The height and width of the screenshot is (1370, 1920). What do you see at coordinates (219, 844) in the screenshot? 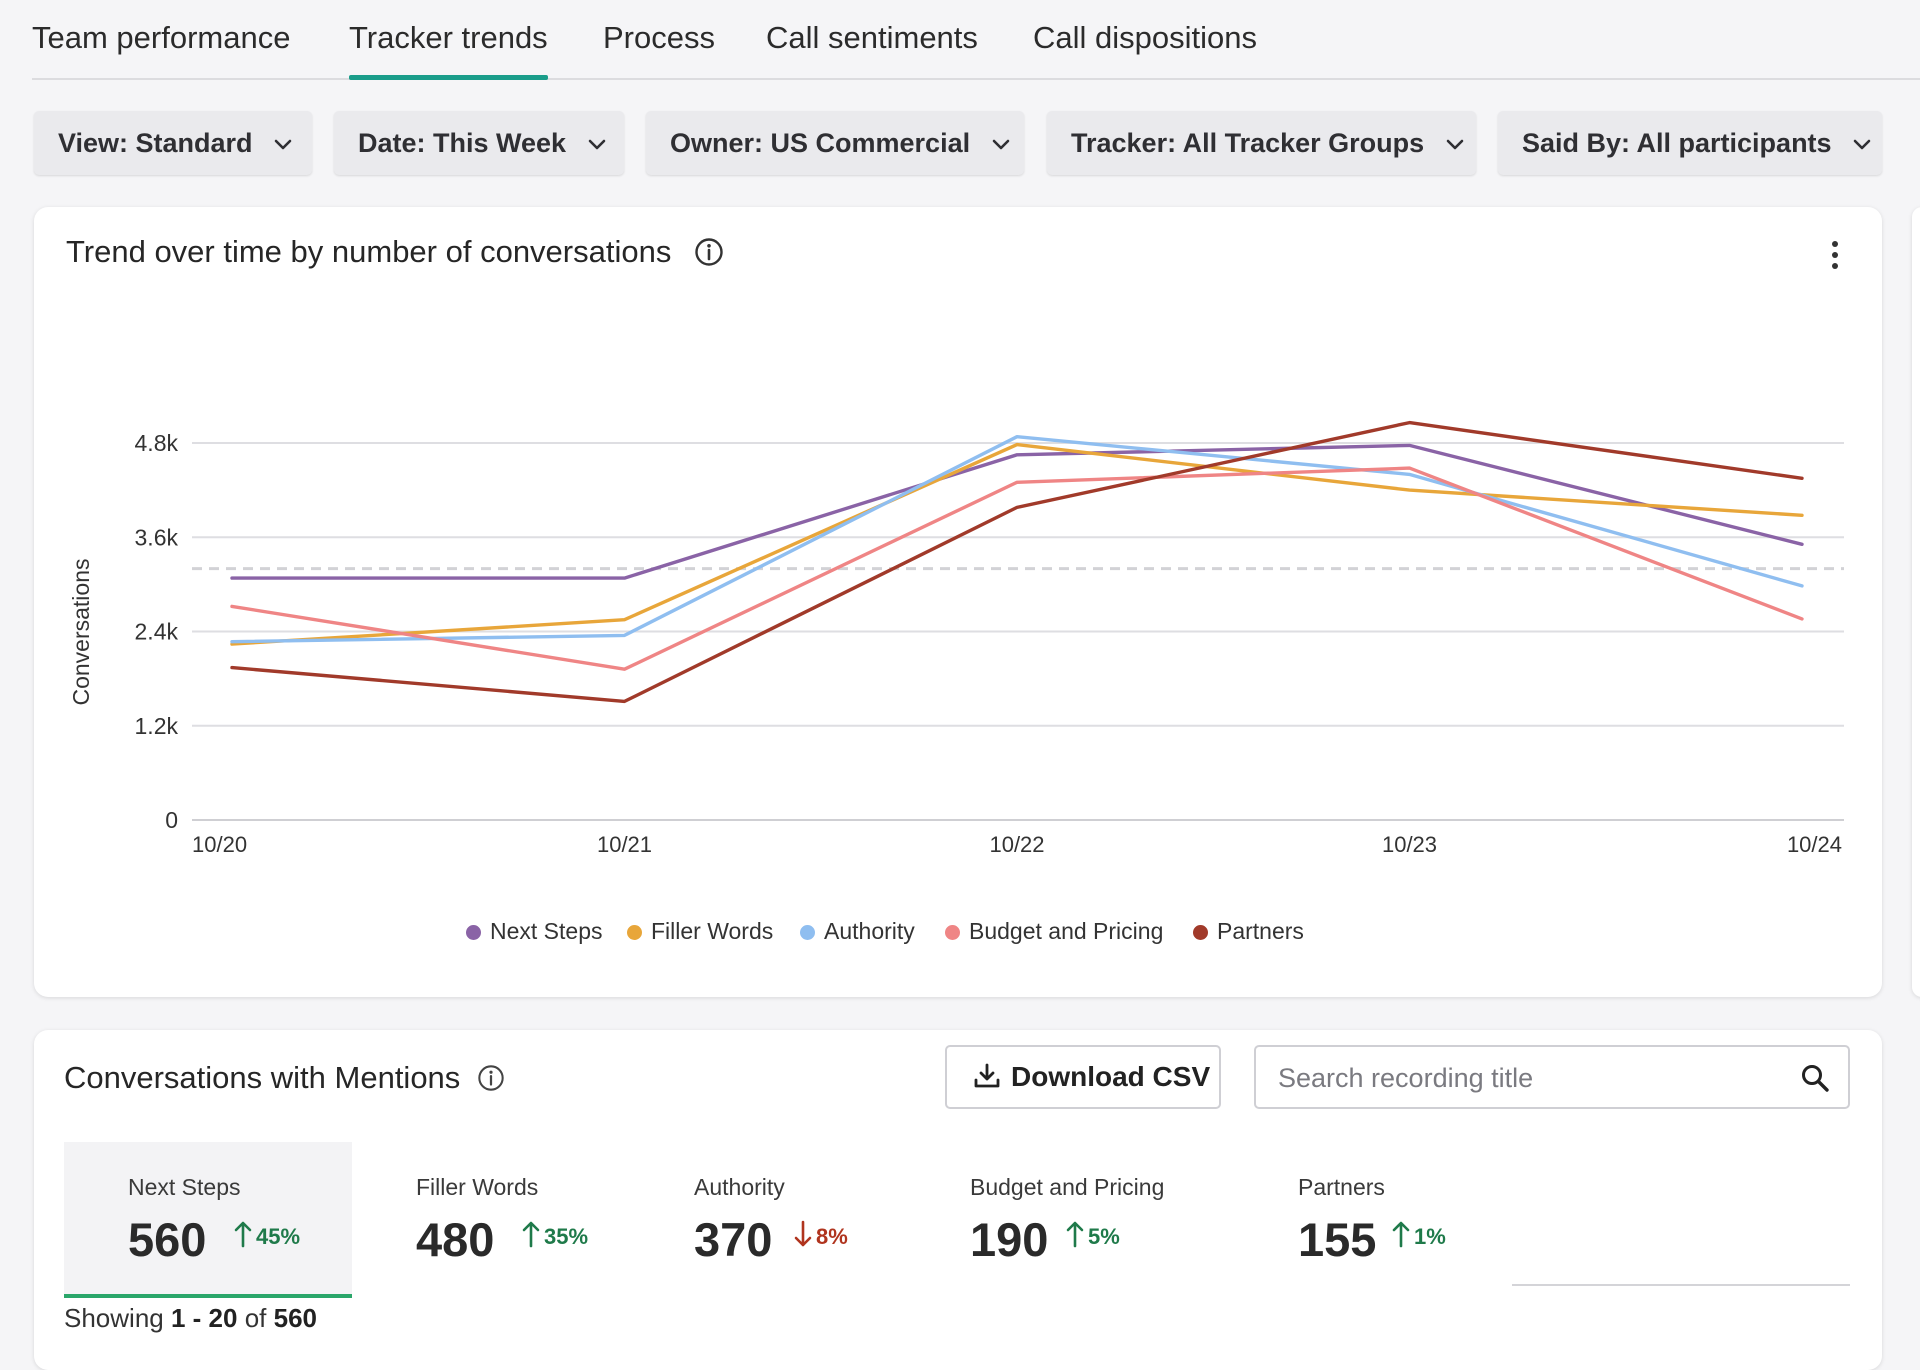
I see `x-tick-label: 10/20` at bounding box center [219, 844].